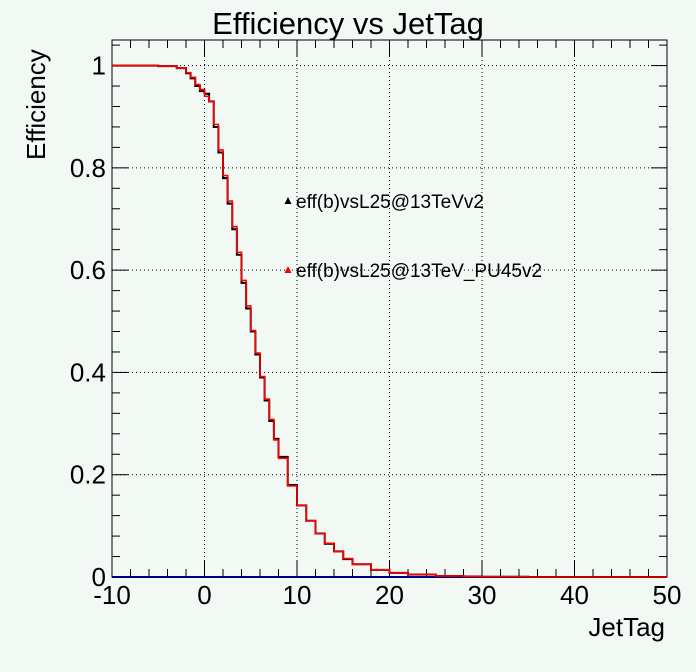 The image size is (696, 672). I want to click on legend-label-1: eff(b)vsL25@13TeVv2, so click(390, 202).